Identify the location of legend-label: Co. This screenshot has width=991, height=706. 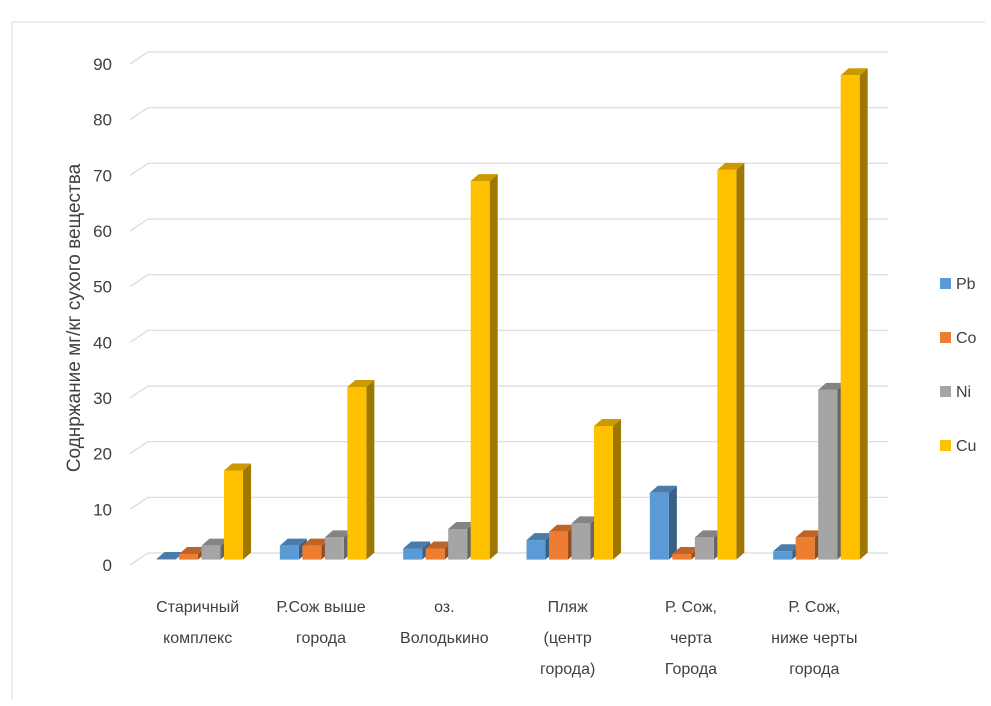
(966, 338).